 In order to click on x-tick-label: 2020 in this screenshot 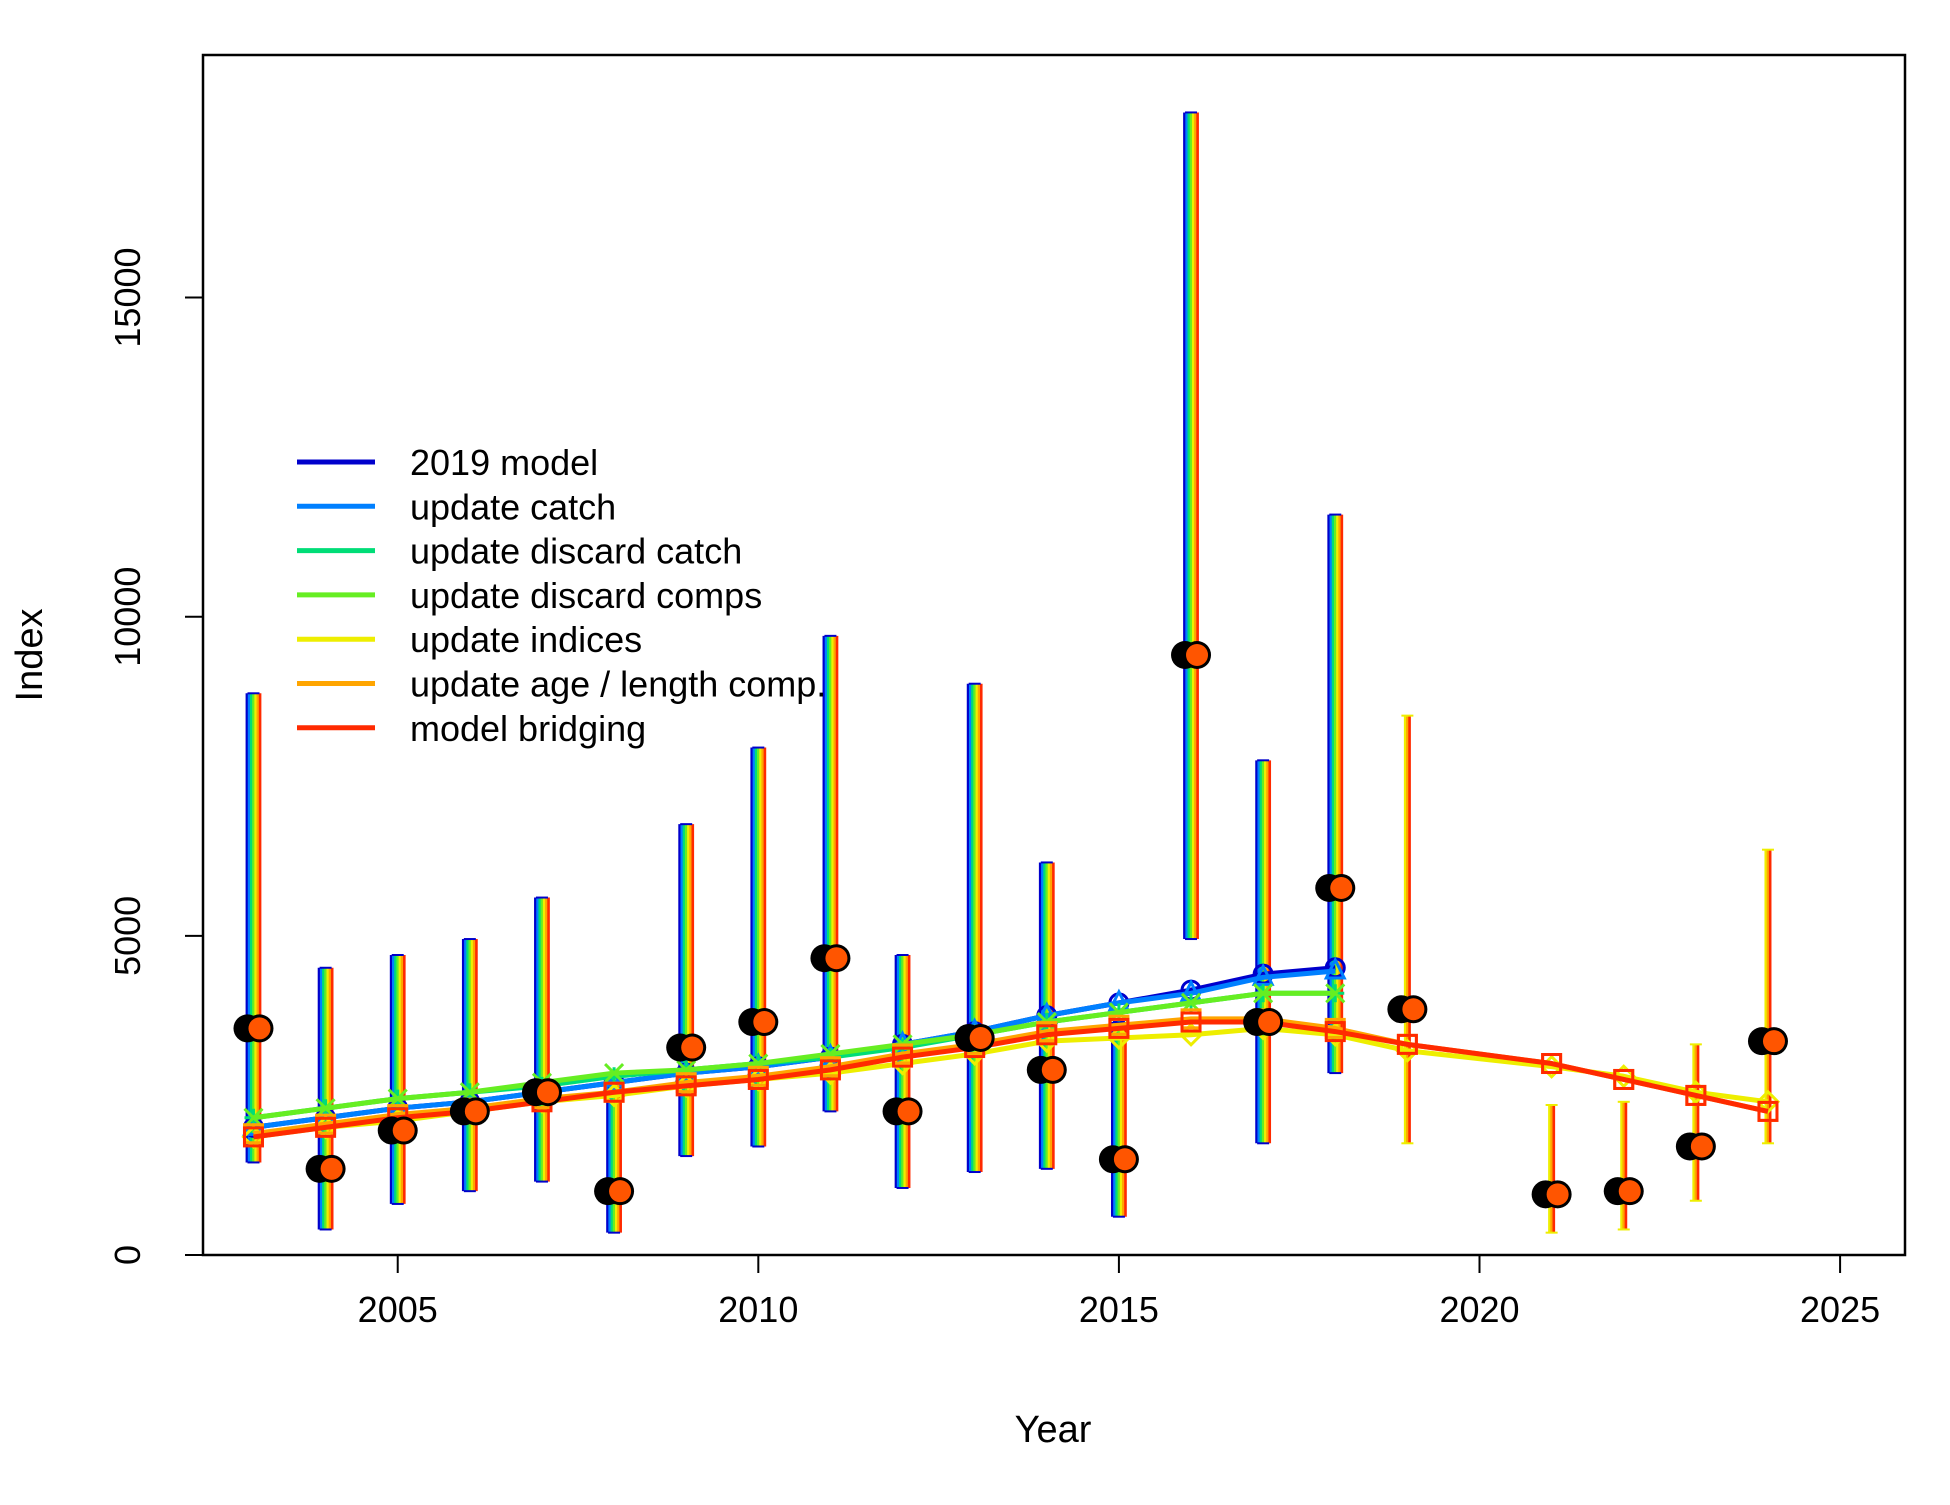, I will do `click(1479, 1309)`.